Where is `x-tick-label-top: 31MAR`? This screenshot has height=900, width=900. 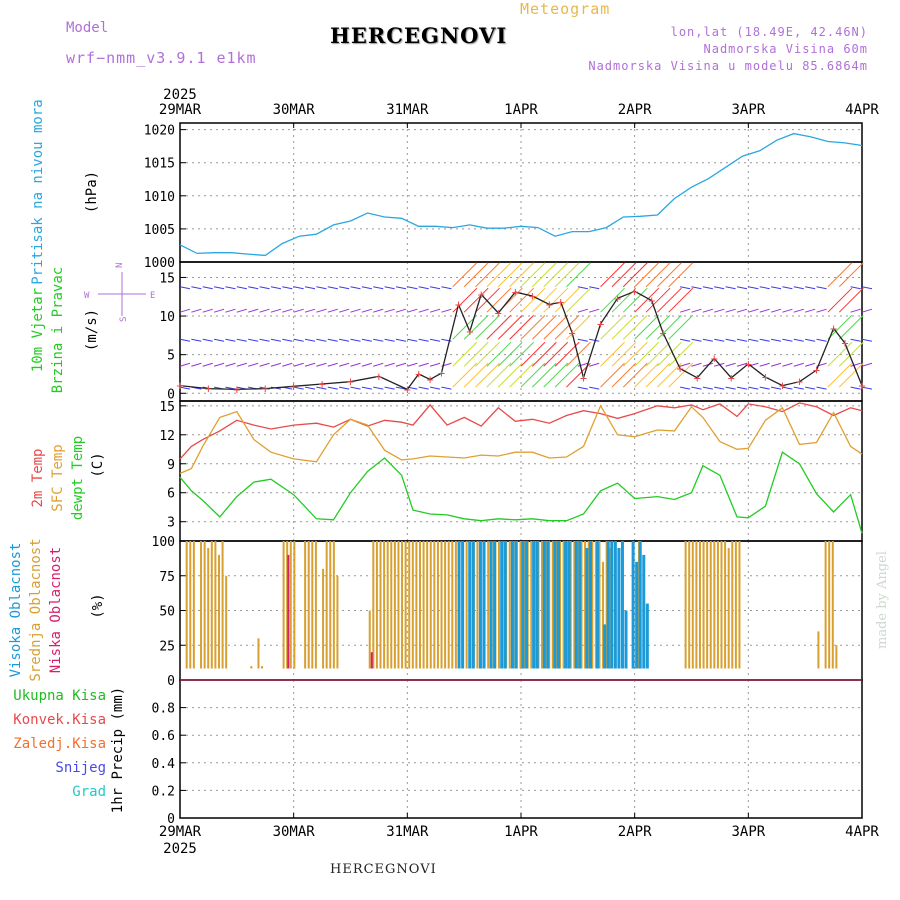
x-tick-label-top: 31MAR is located at coordinates (407, 110).